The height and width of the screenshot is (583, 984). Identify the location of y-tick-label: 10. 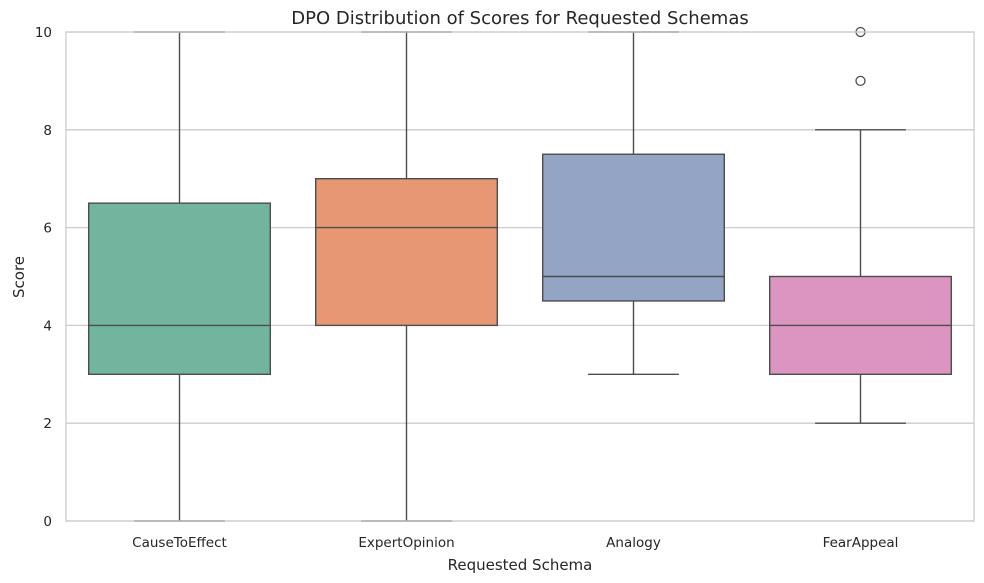
(43, 33).